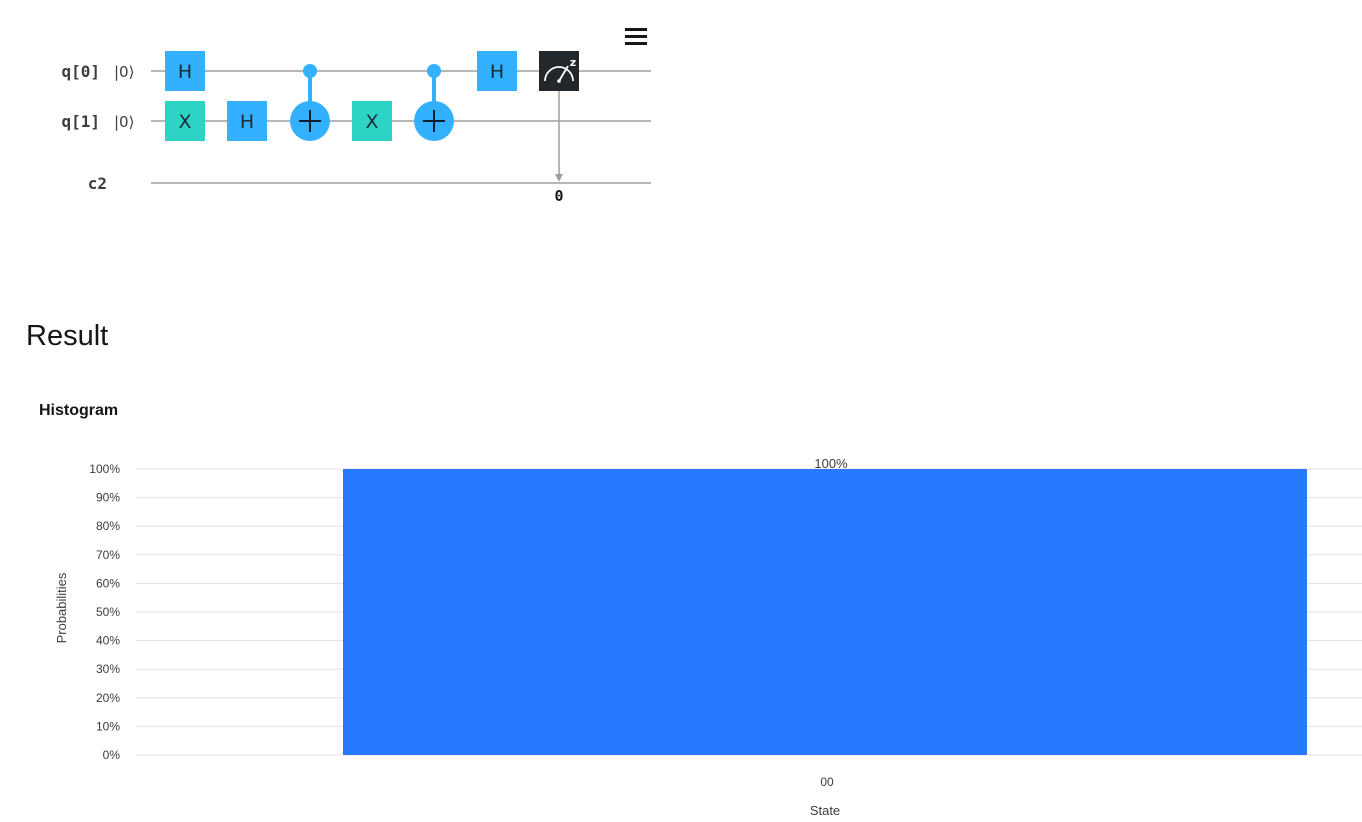 This screenshot has height=822, width=1362. I want to click on classical-register-label: c2, so click(97, 183).